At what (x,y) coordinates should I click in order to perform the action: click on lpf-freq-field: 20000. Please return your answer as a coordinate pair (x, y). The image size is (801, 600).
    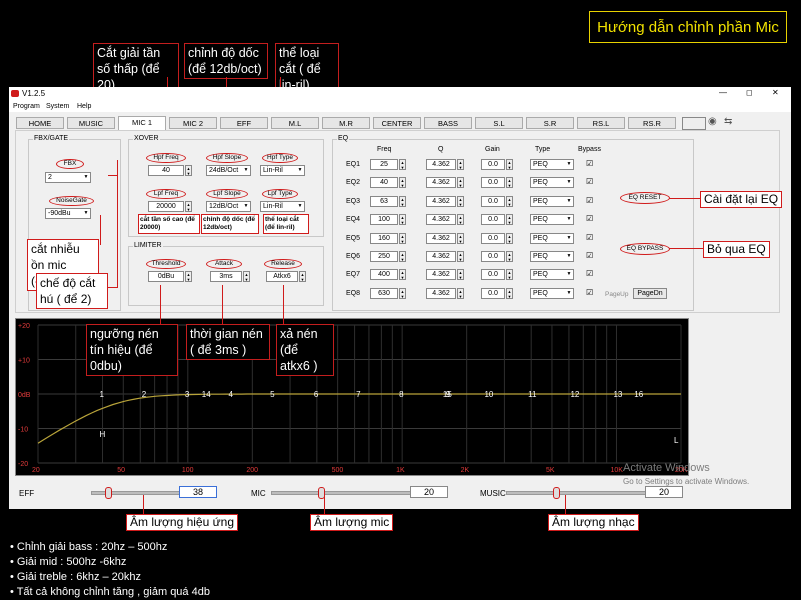
    Looking at the image, I should click on (166, 206).